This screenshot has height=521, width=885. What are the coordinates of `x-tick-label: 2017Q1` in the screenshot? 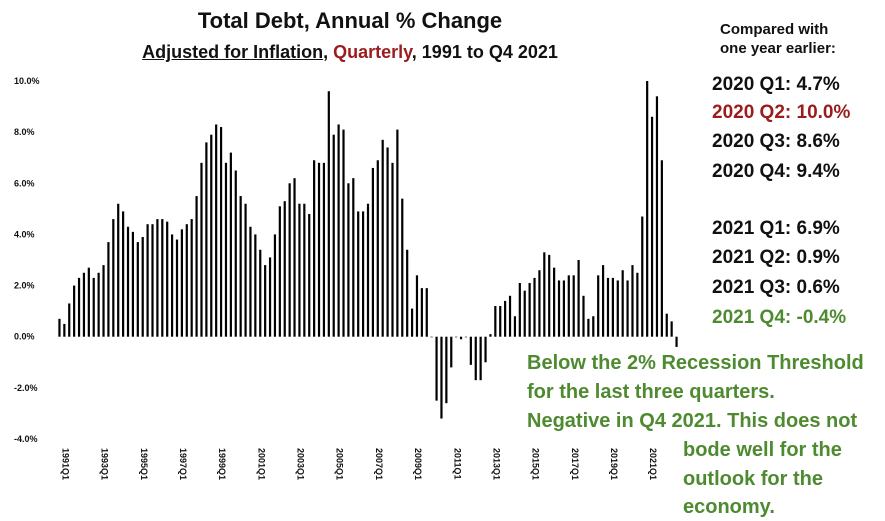 It's located at (575, 464).